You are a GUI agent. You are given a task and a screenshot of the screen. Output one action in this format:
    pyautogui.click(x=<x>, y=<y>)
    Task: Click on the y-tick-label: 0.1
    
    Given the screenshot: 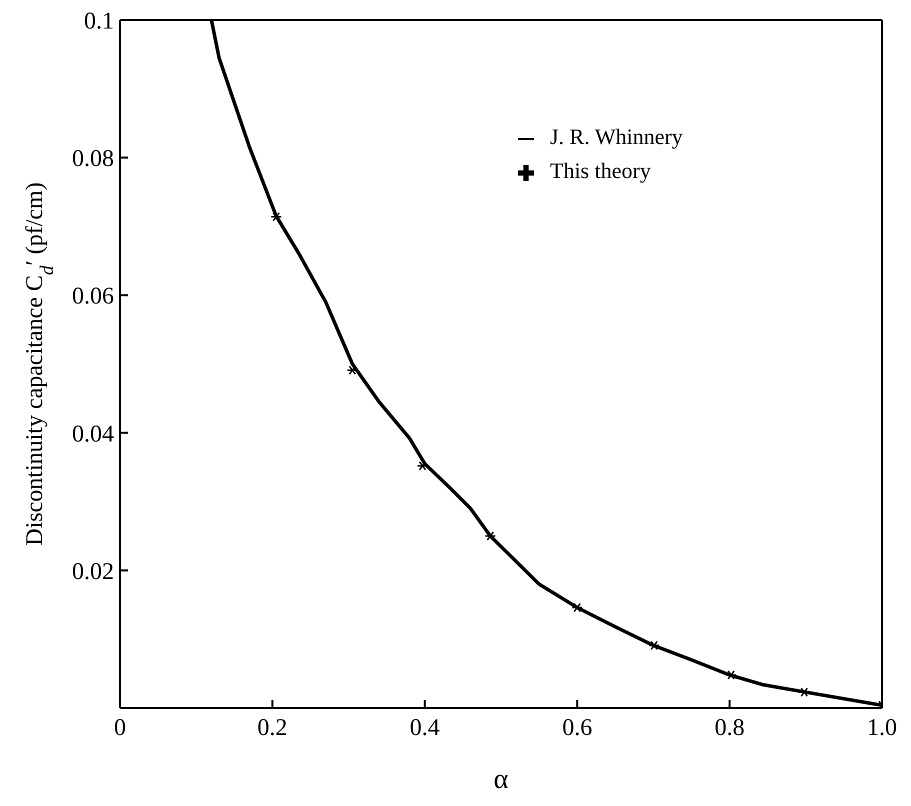 What is the action you would take?
    pyautogui.click(x=99, y=21)
    